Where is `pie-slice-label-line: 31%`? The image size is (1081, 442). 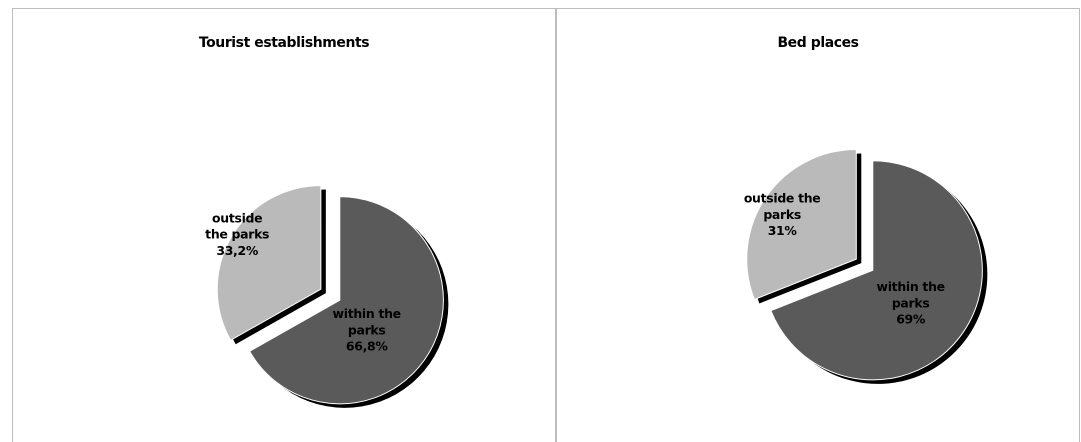
pie-slice-label-line: 31% is located at coordinates (783, 230).